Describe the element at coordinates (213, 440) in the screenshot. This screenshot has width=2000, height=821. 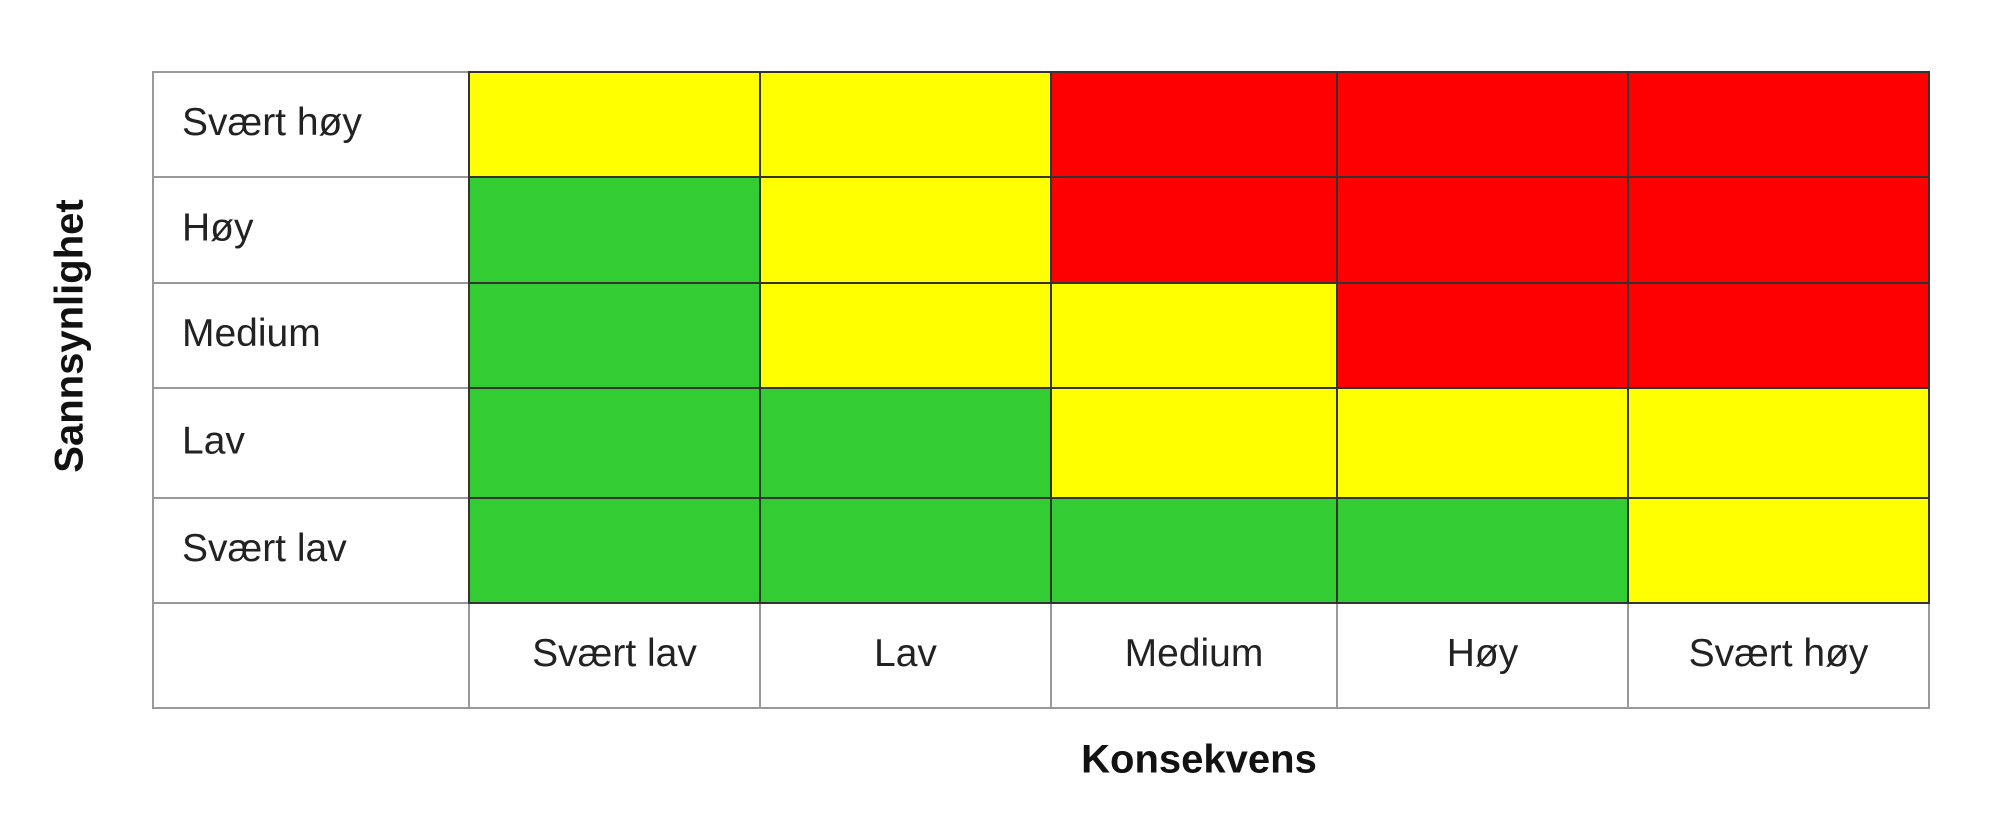
I see `row-label: Lav` at that location.